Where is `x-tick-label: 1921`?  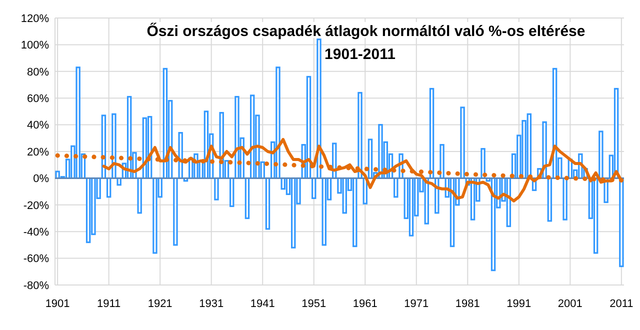
x-tick-label: 1921 is located at coordinates (160, 304).